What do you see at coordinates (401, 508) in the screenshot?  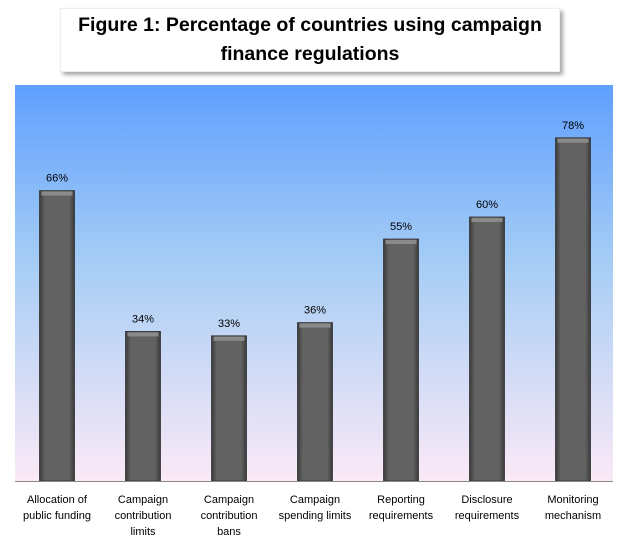 I see `category-label: Reporting requirements` at bounding box center [401, 508].